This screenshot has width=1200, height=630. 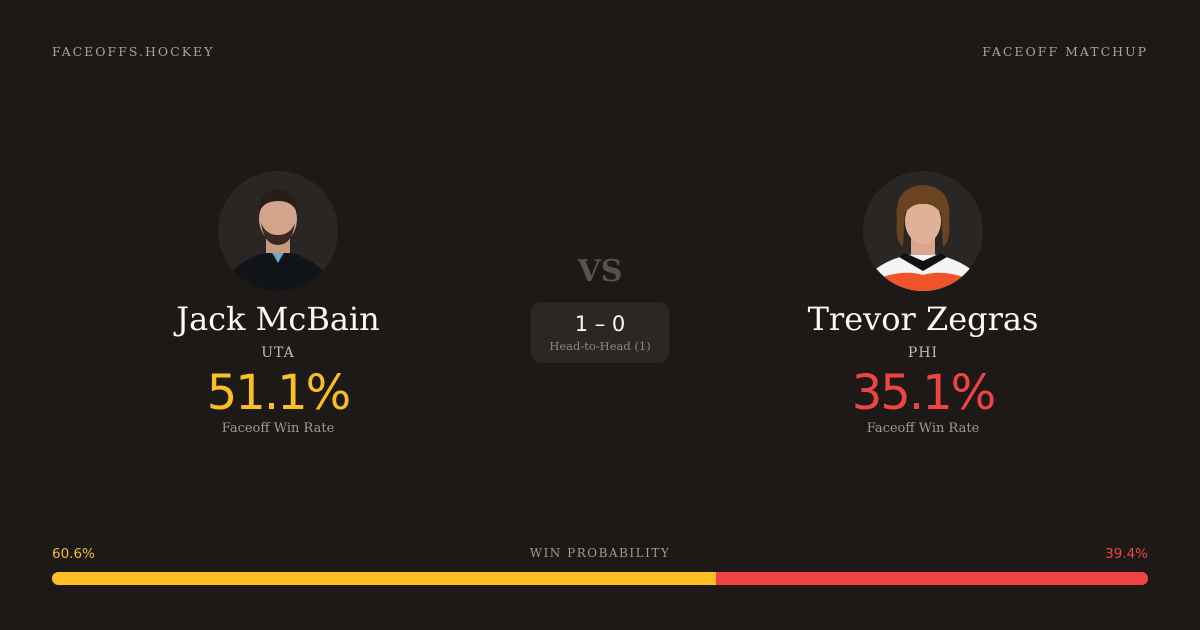 What do you see at coordinates (1126, 554) in the screenshot?
I see `win-probability-right: 39.4%` at bounding box center [1126, 554].